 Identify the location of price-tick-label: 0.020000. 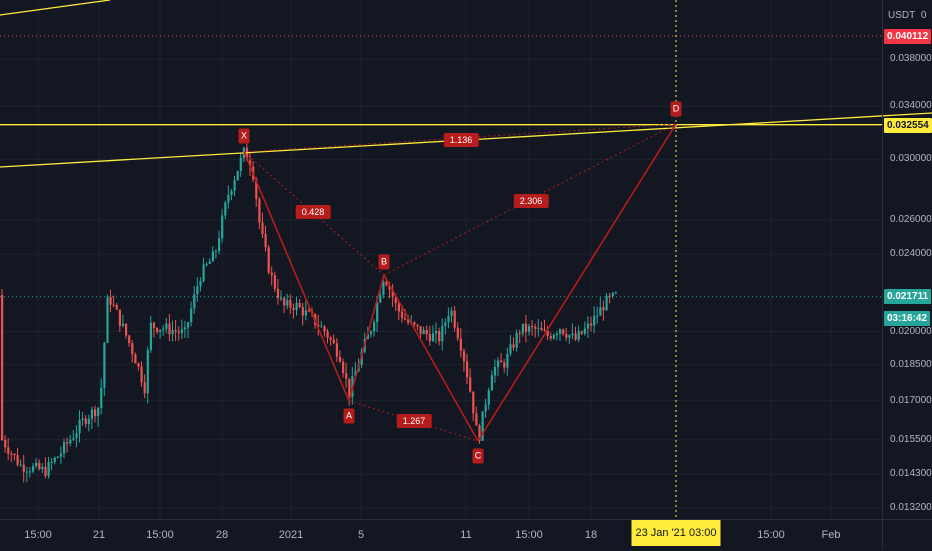
(911, 331).